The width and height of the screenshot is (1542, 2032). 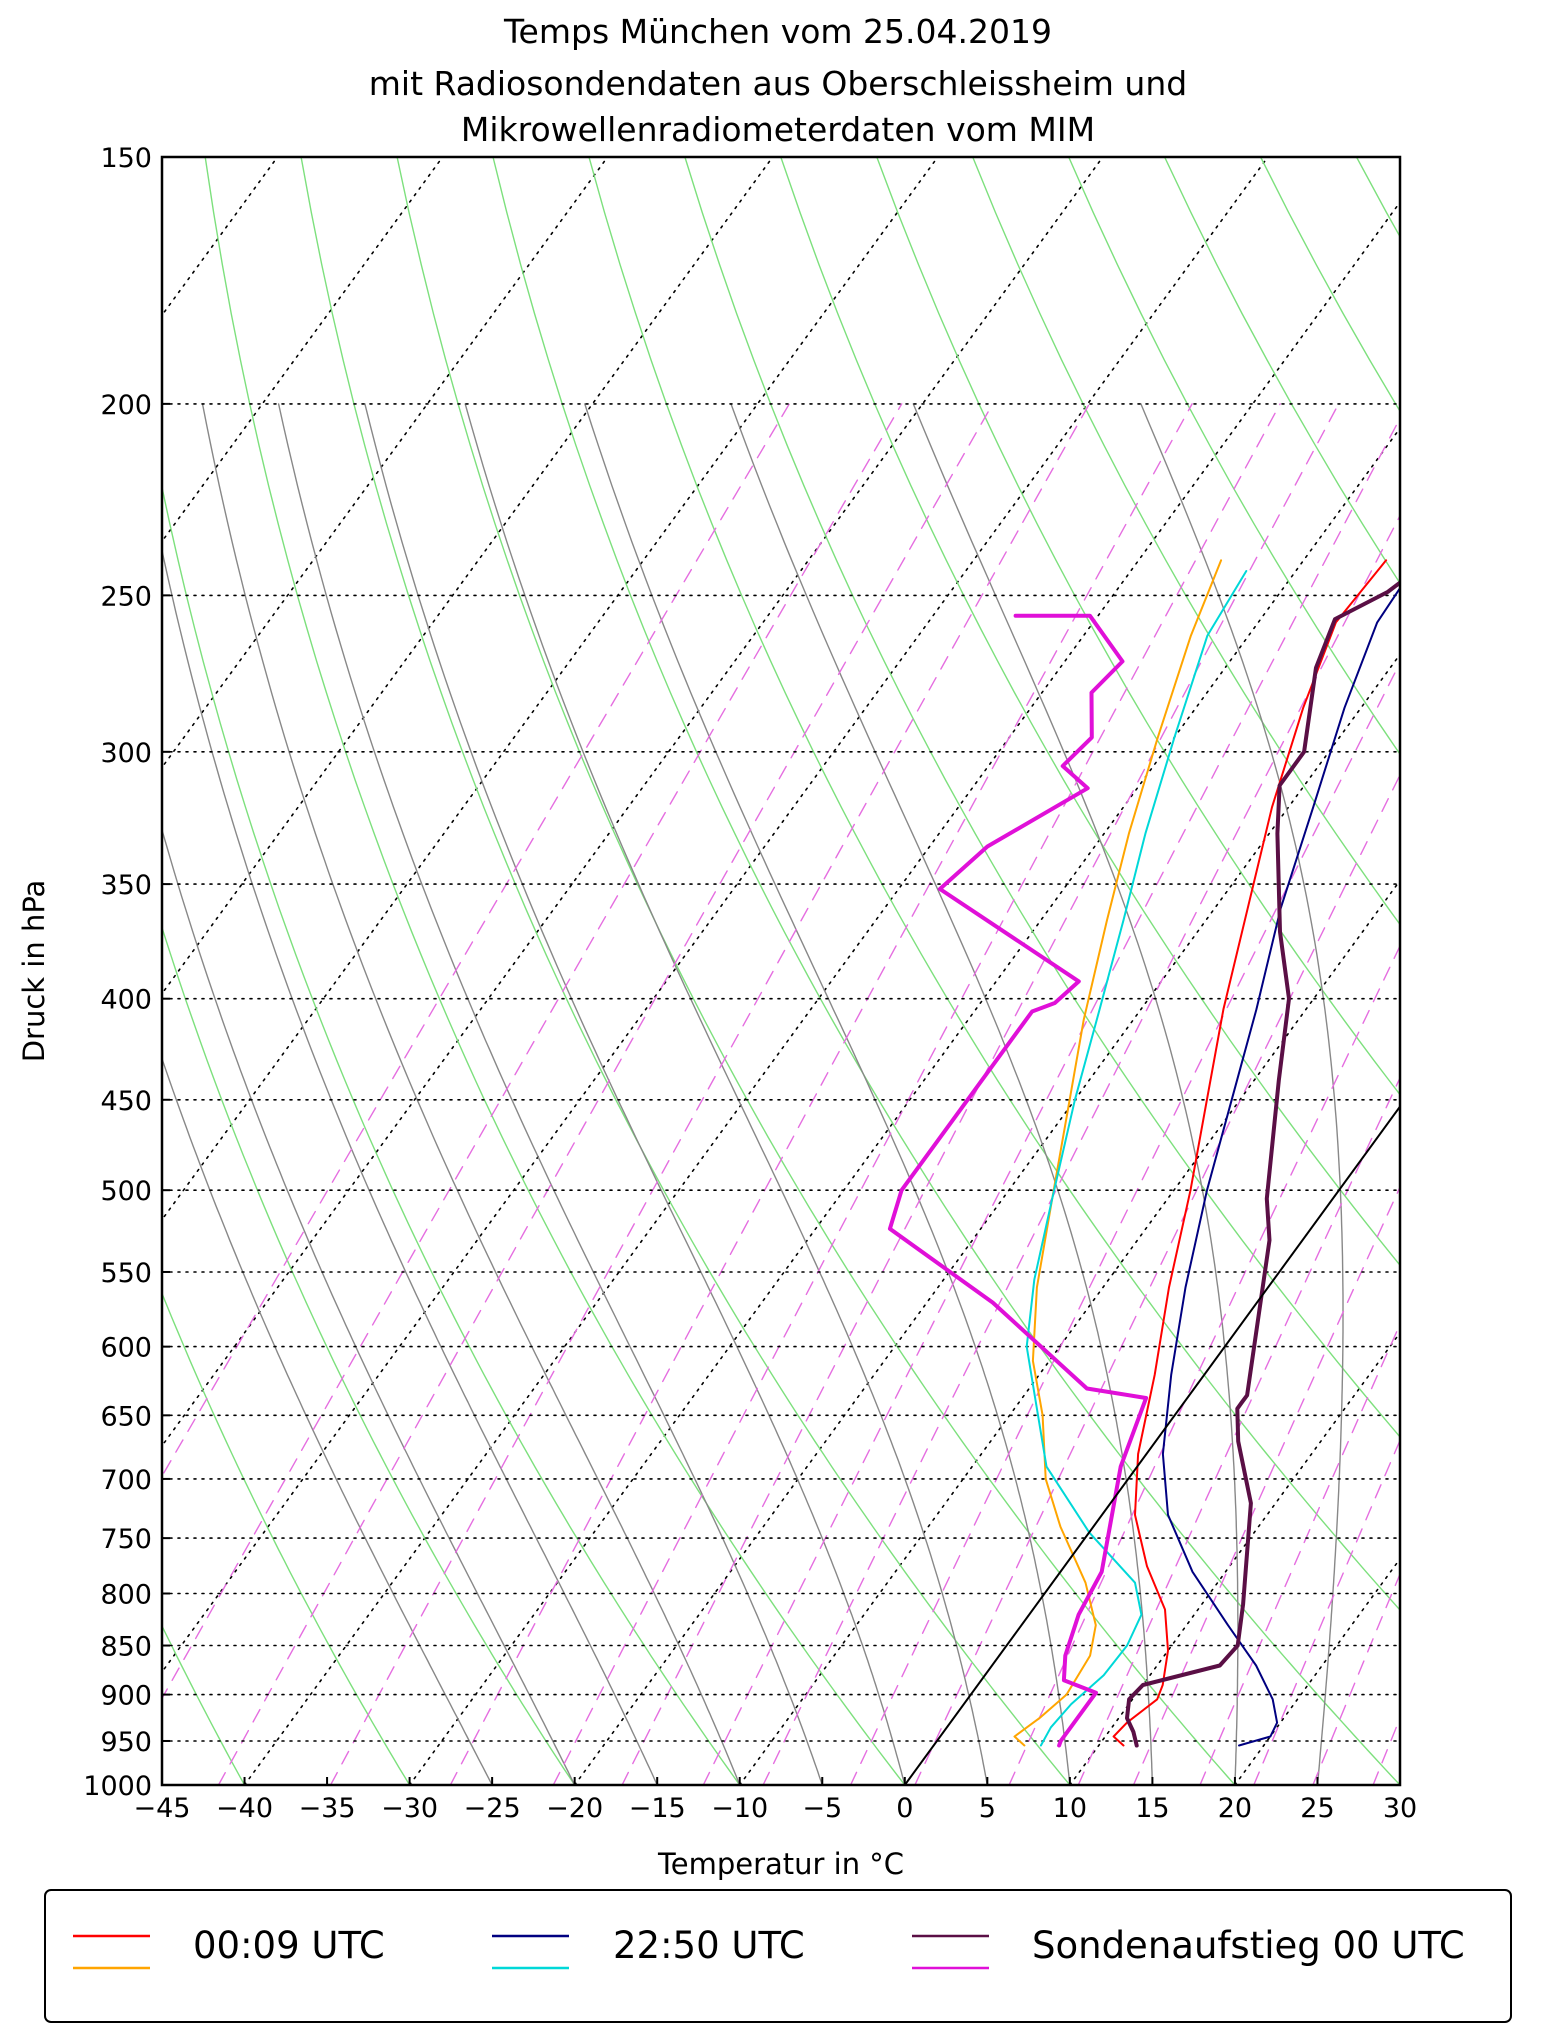 I want to click on y-tick-label: 750, so click(x=126, y=1539).